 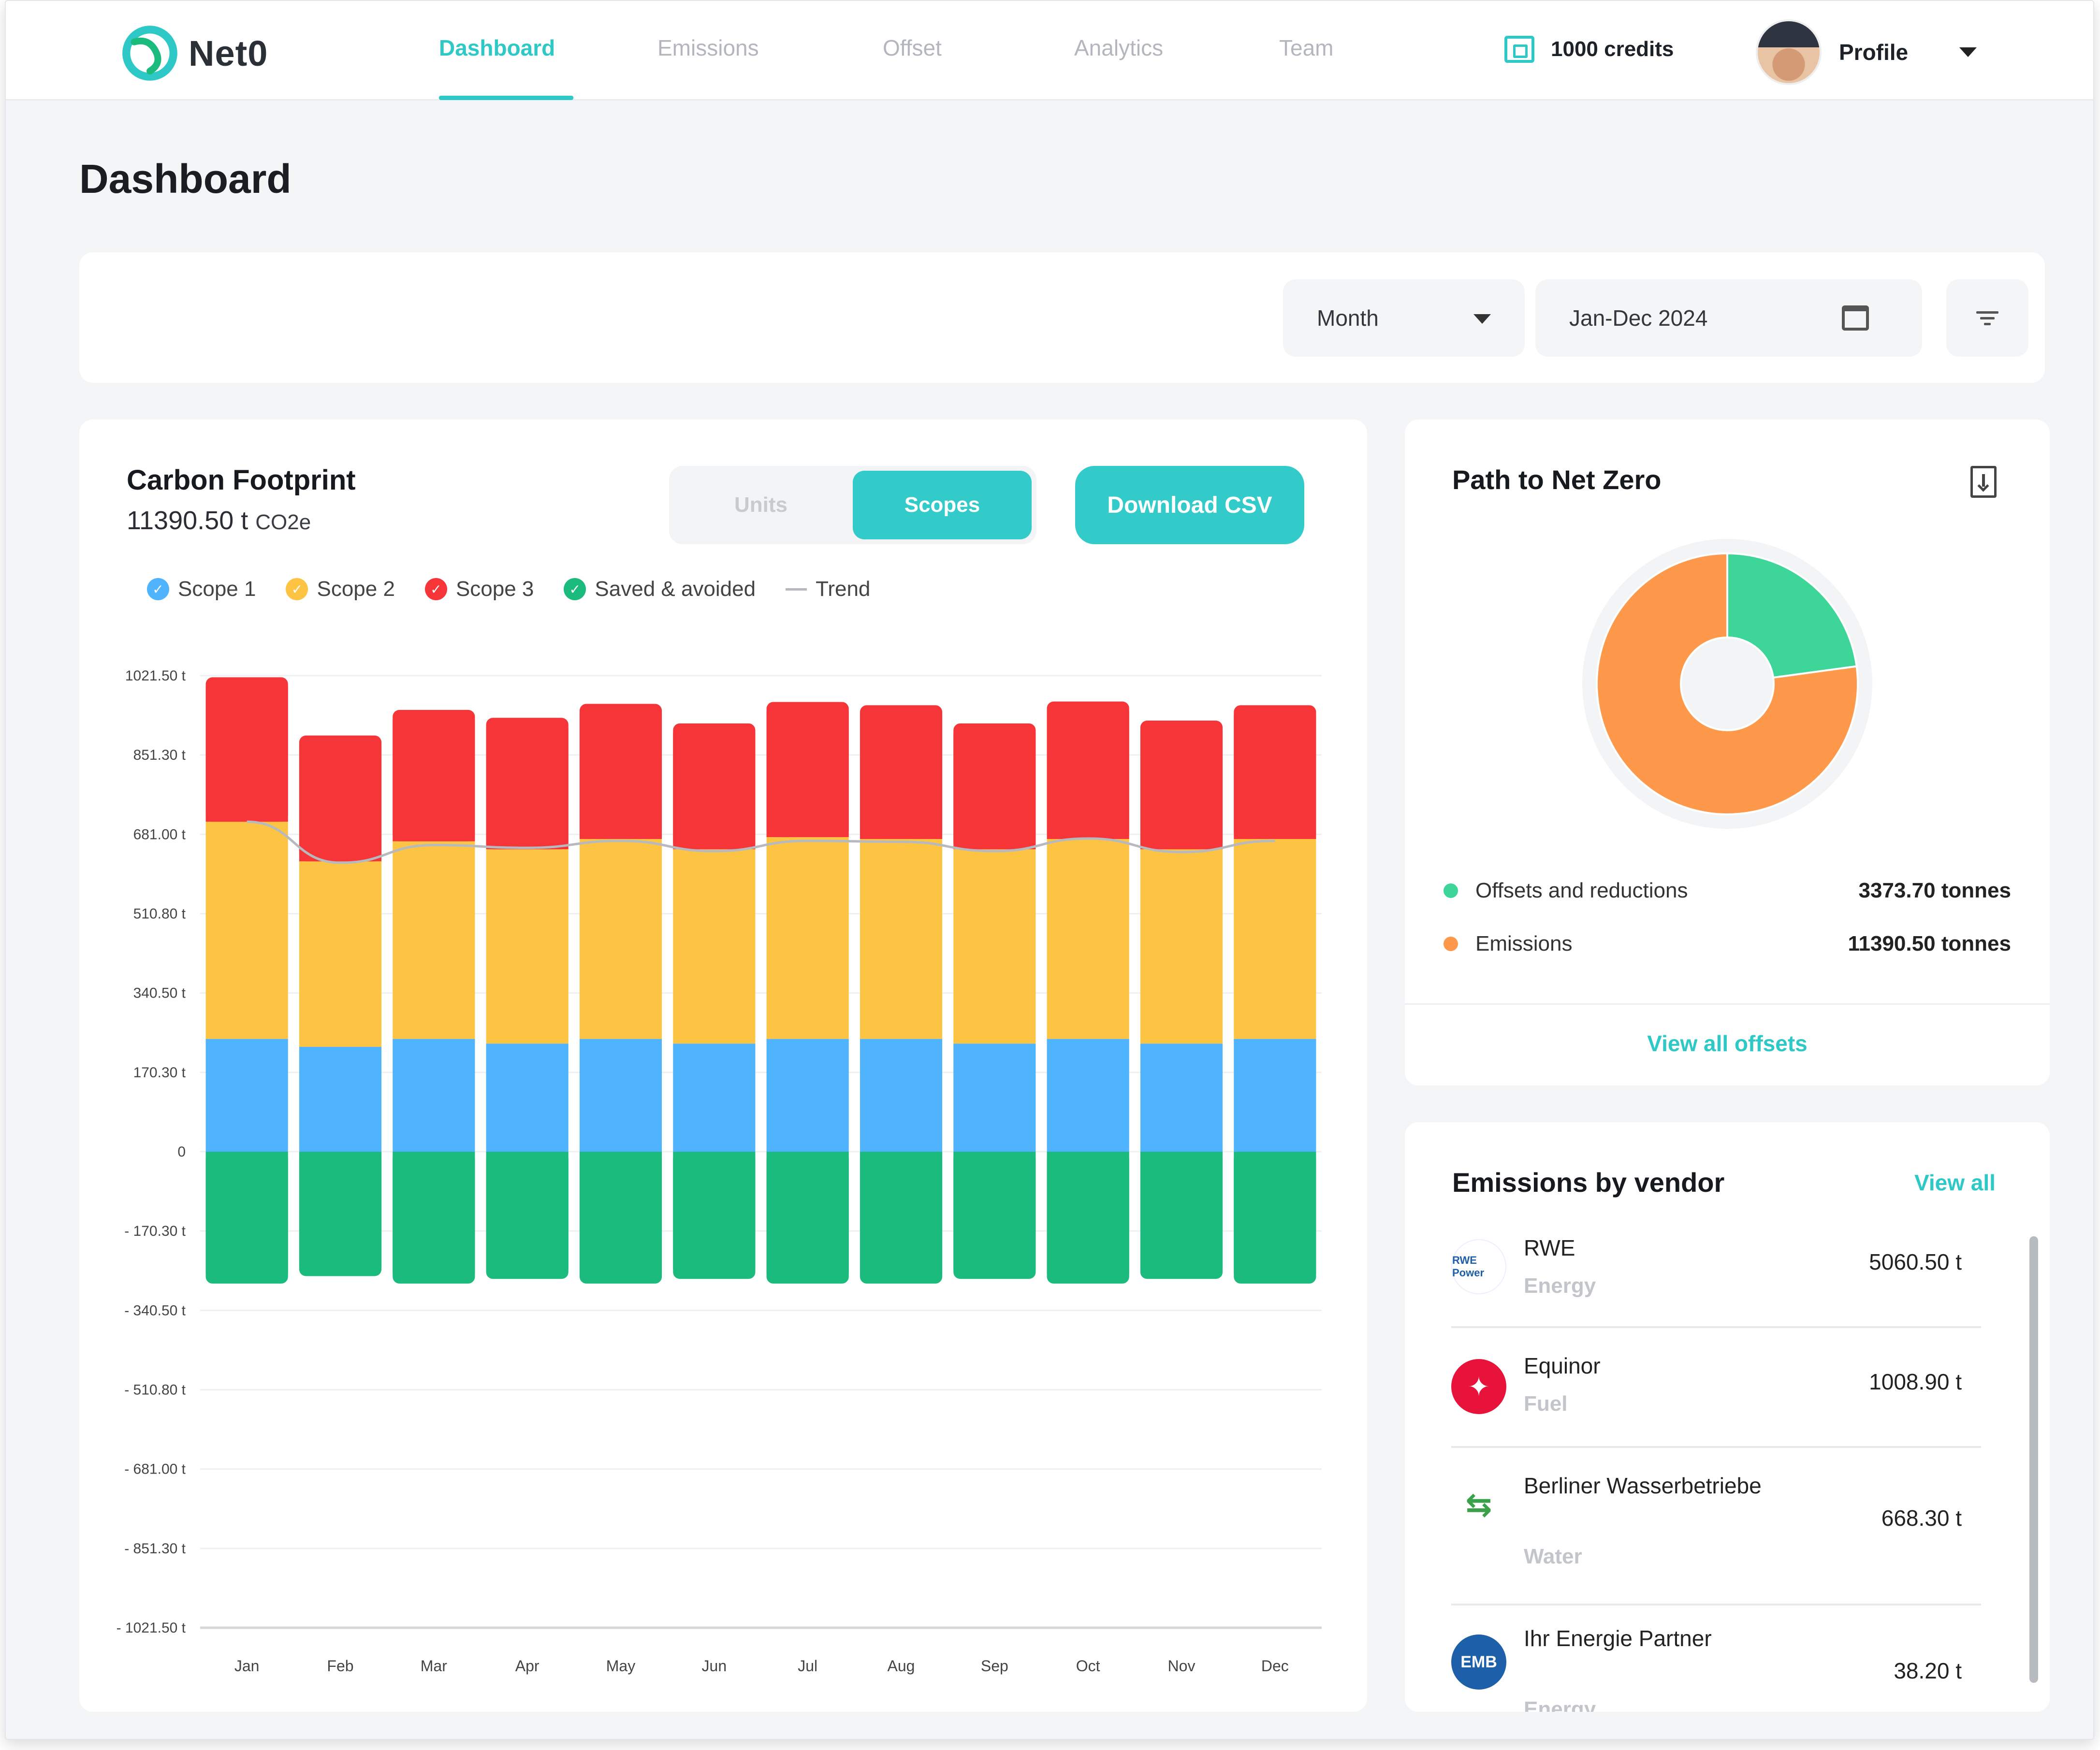 I want to click on view-all-offsets-link: View all offsets, so click(x=1727, y=1043).